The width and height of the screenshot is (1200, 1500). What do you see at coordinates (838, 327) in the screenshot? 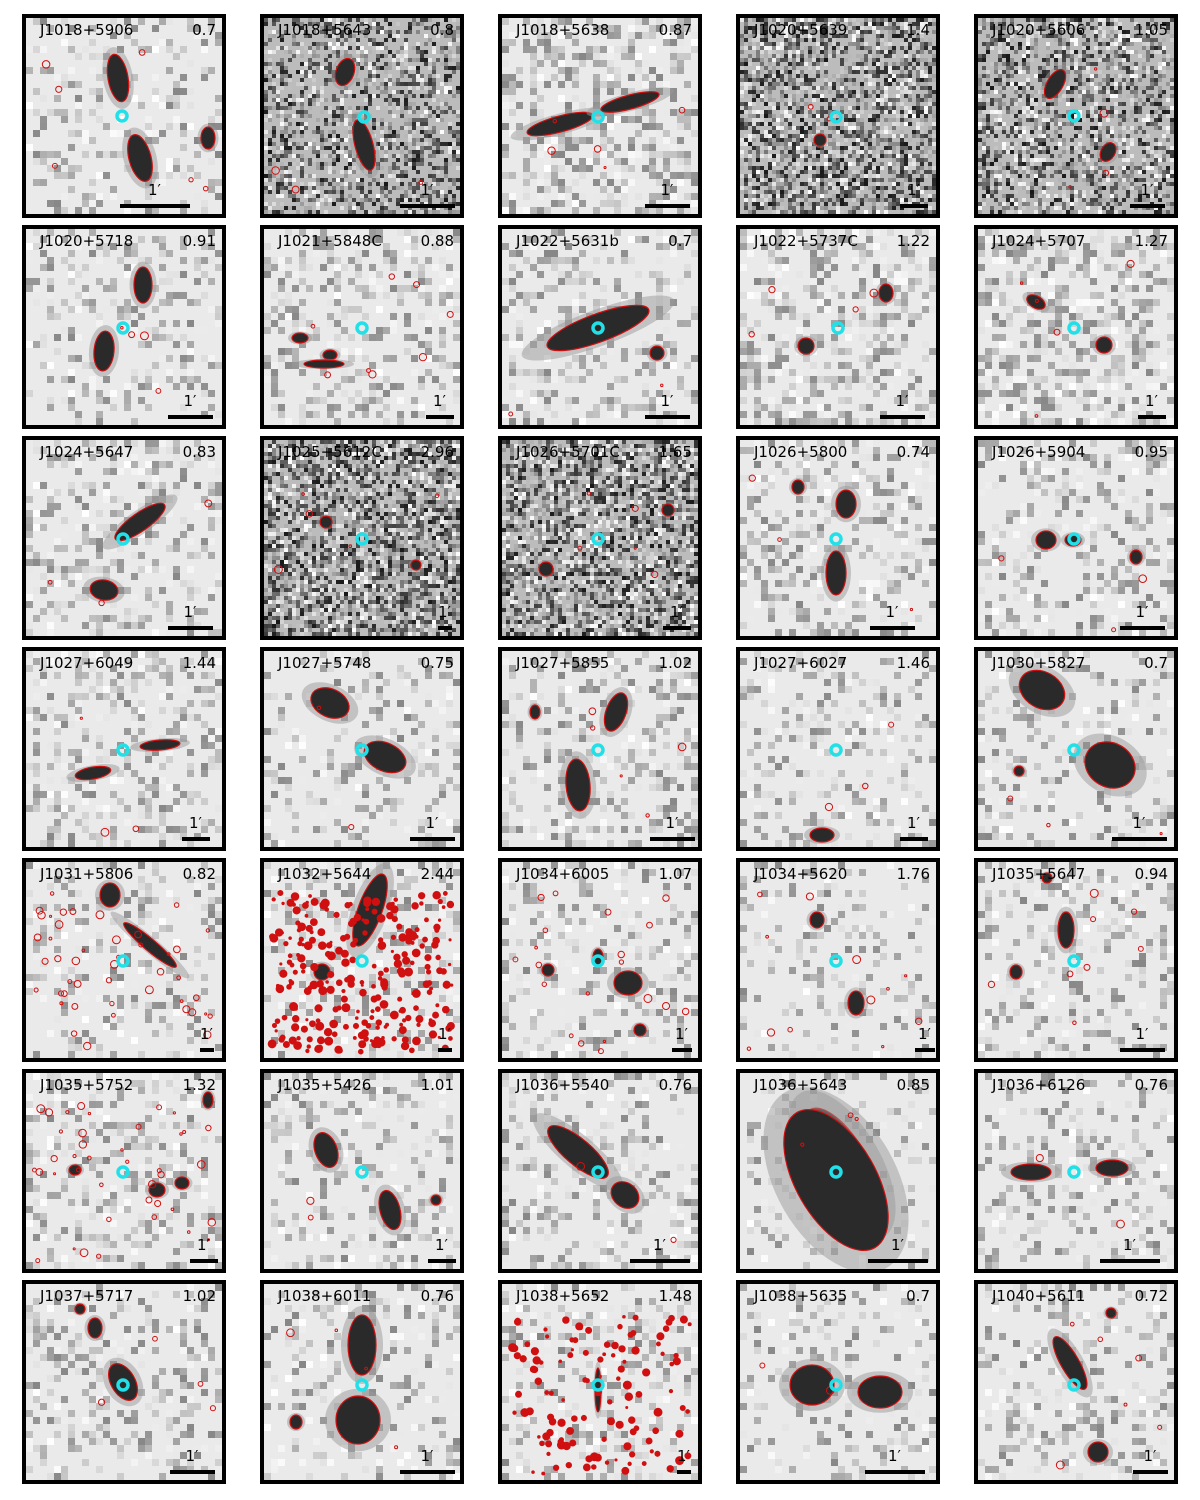
I see `cutout-panel: J1022+5737C 1.22 1′` at bounding box center [838, 327].